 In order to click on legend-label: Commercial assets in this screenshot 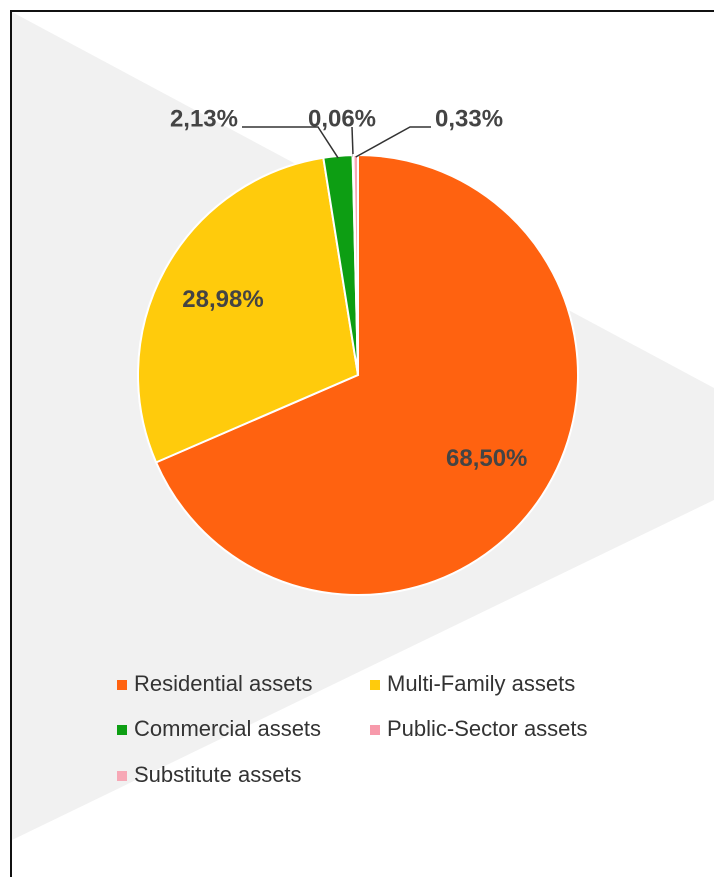, I will do `click(227, 728)`.